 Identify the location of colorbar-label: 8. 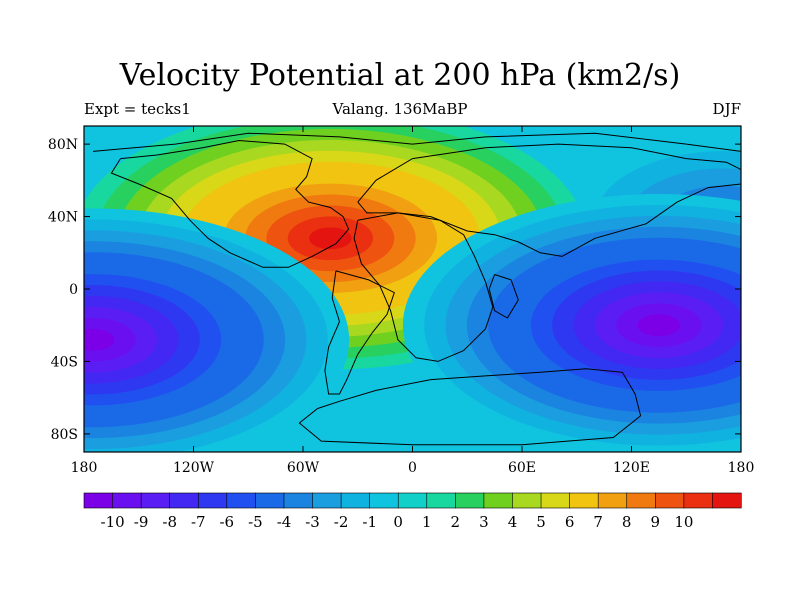
(627, 522).